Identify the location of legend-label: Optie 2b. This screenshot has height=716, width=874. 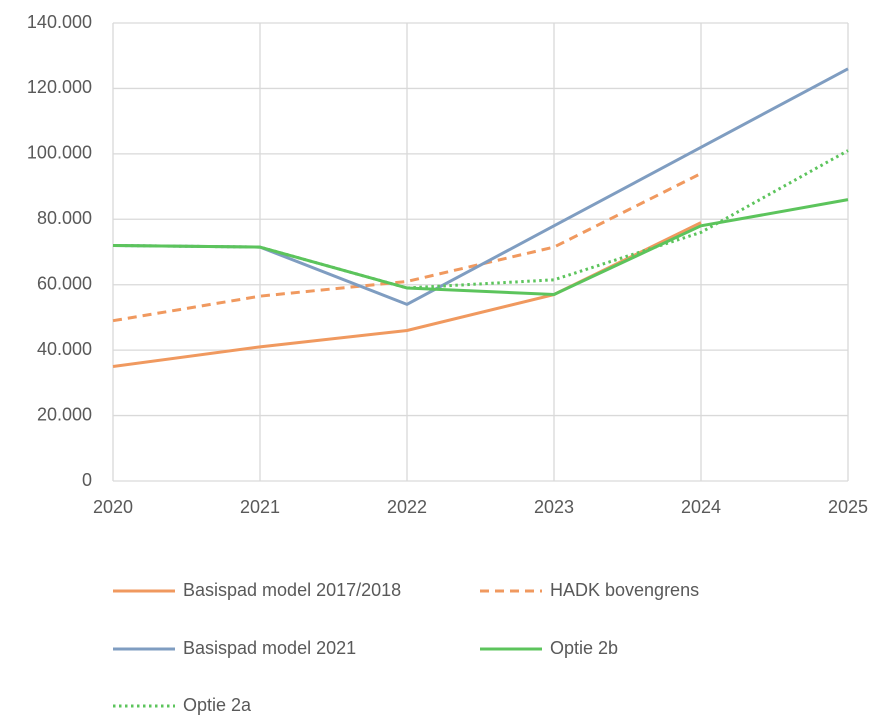
(584, 648).